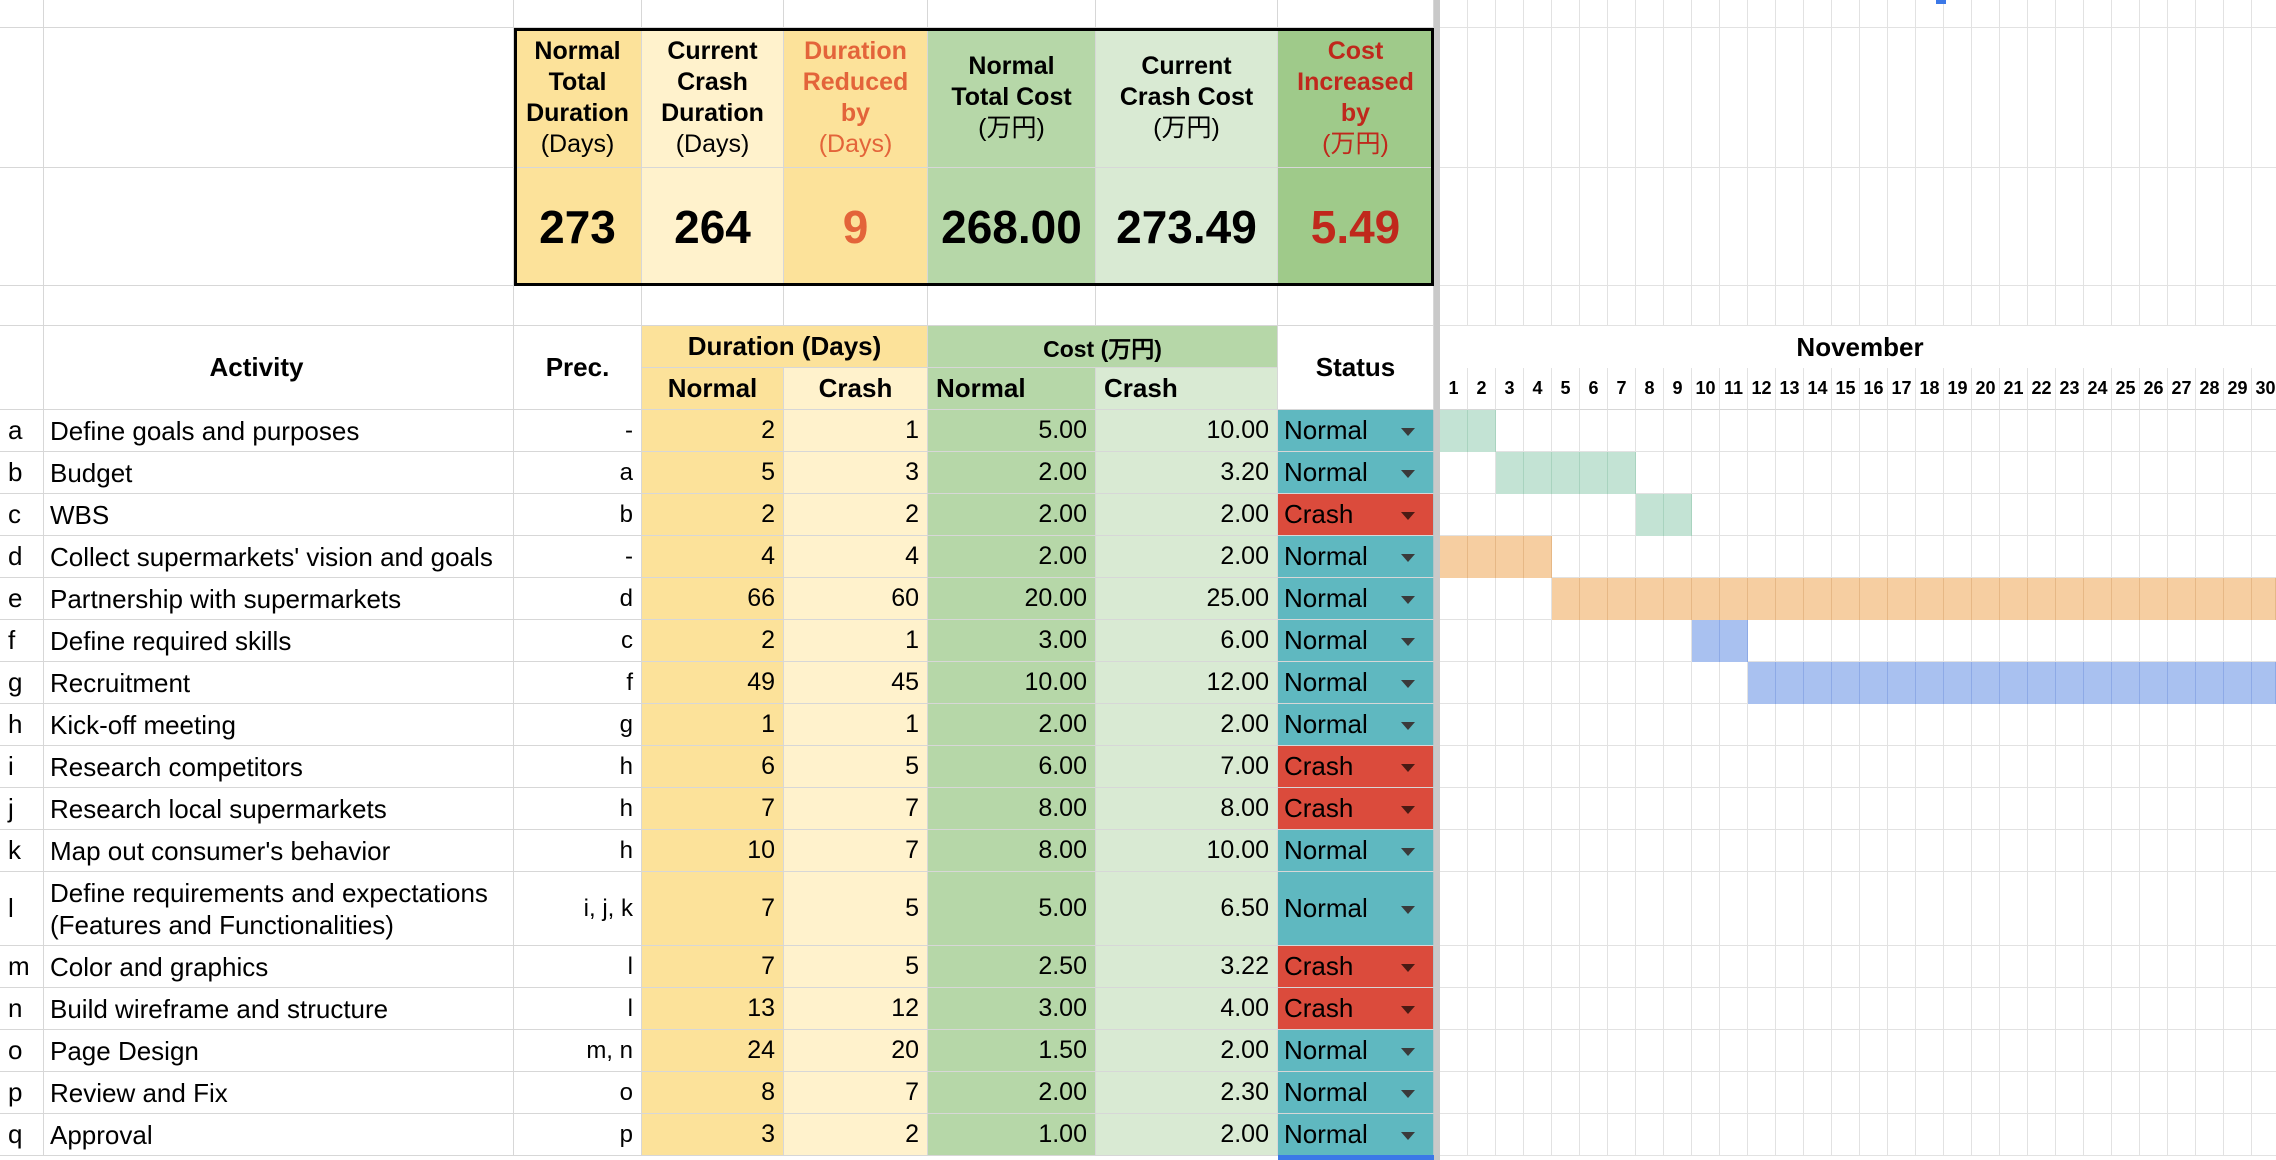 The height and width of the screenshot is (1160, 2276). What do you see at coordinates (856, 851) in the screenshot?
I see `duration-crash: 7` at bounding box center [856, 851].